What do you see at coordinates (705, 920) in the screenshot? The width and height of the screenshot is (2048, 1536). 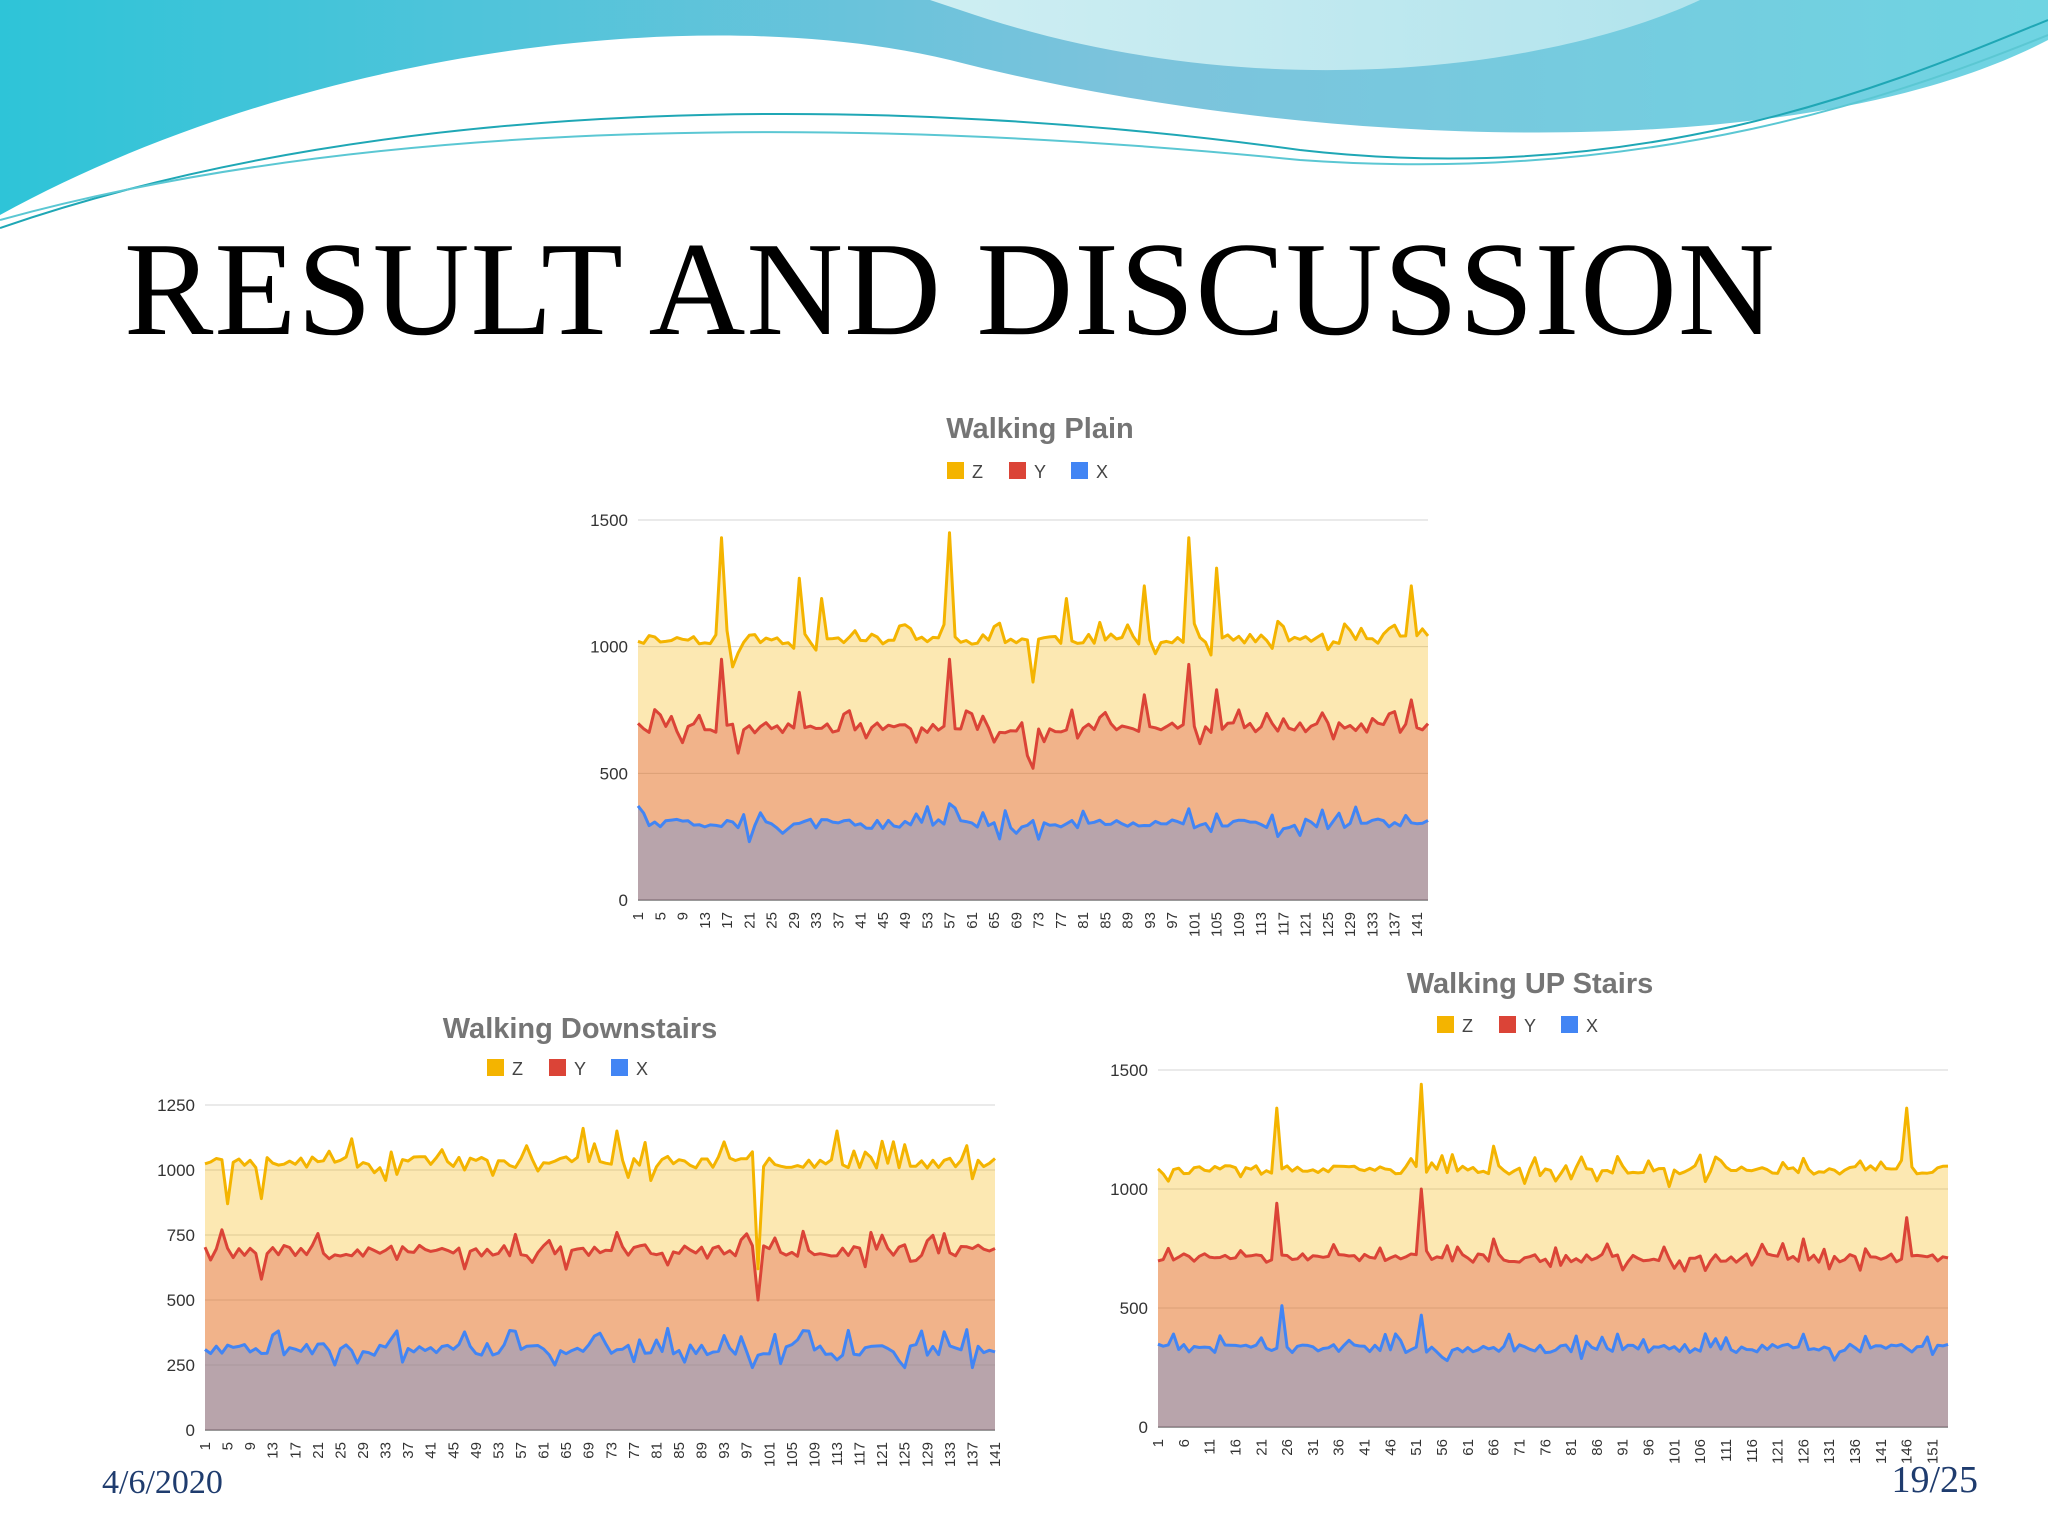 I see `x-tick-label: 13` at bounding box center [705, 920].